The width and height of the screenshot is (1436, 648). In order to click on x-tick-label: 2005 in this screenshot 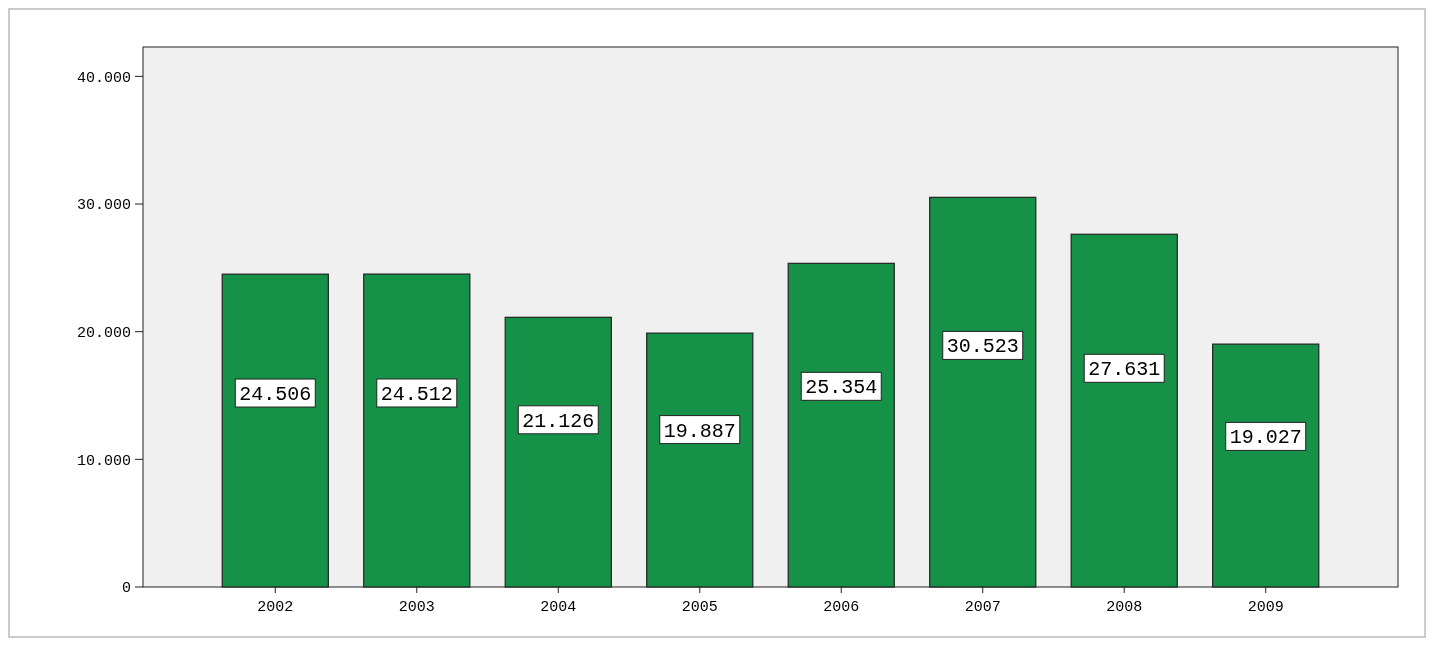, I will do `click(699, 607)`.